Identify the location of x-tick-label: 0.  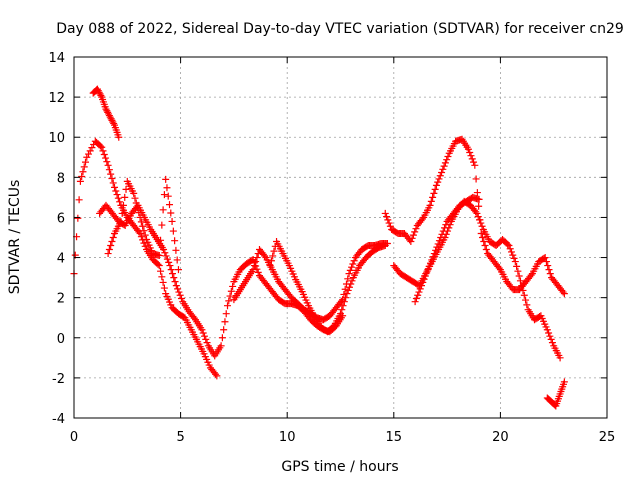
(74, 437).